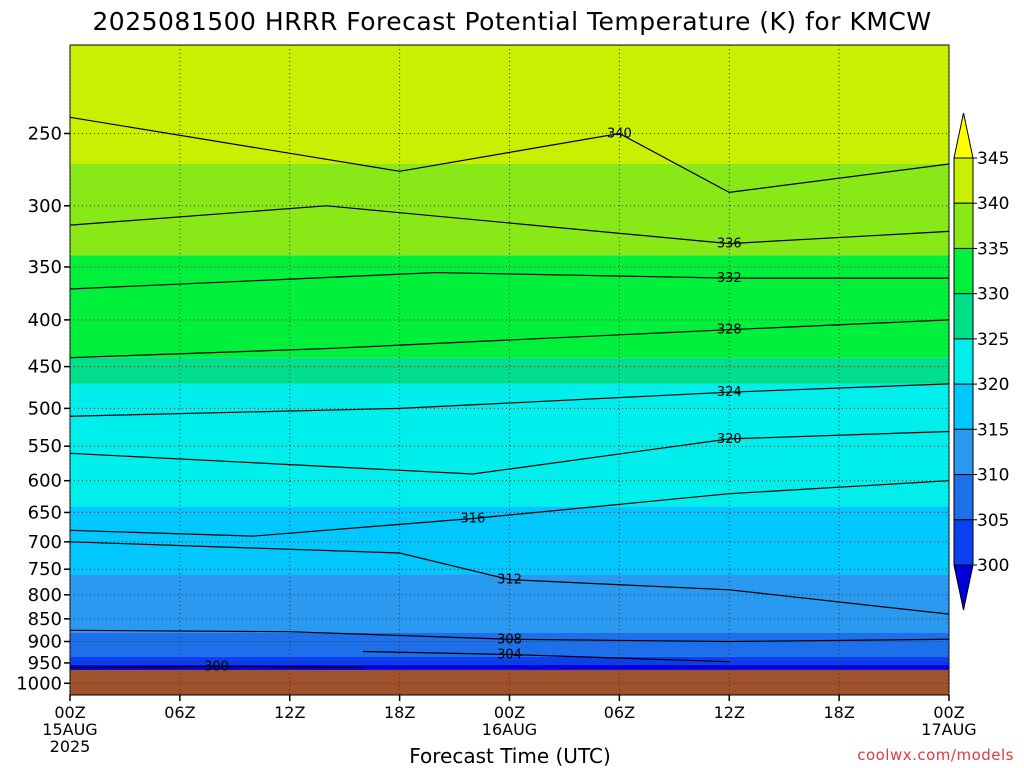  I want to click on colorbar-label: 340, so click(993, 204).